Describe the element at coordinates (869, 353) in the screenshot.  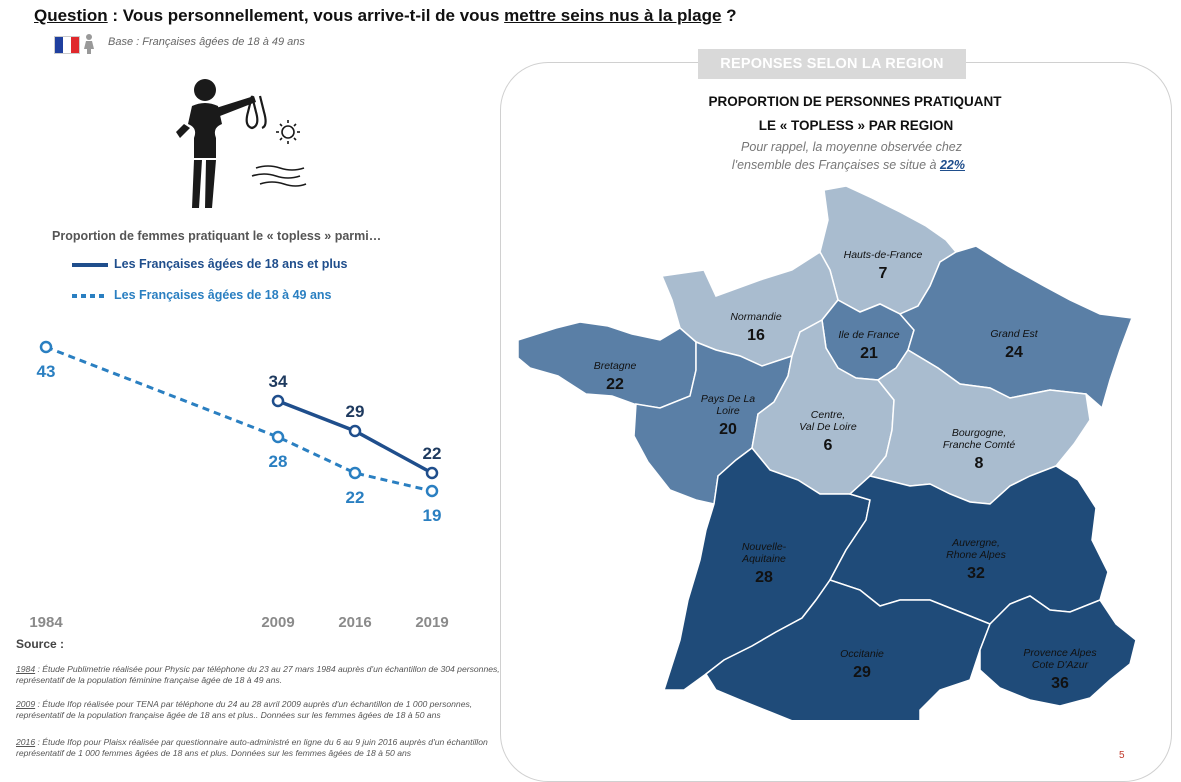
I see `region-value-label: 21` at that location.